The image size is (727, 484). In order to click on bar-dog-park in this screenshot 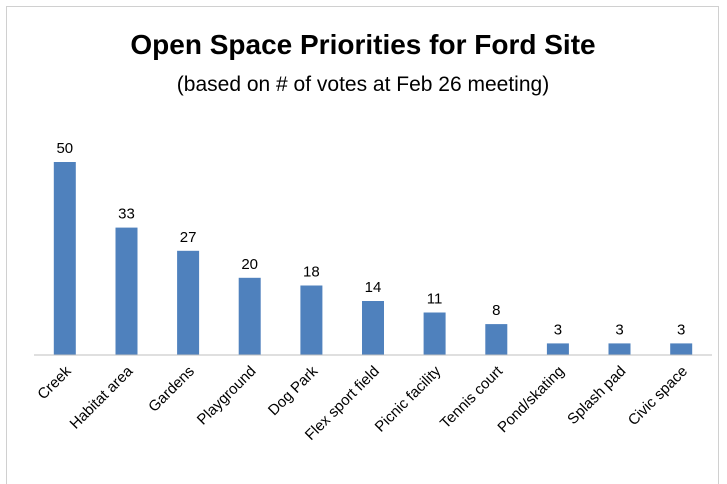, I will do `click(311, 320)`.